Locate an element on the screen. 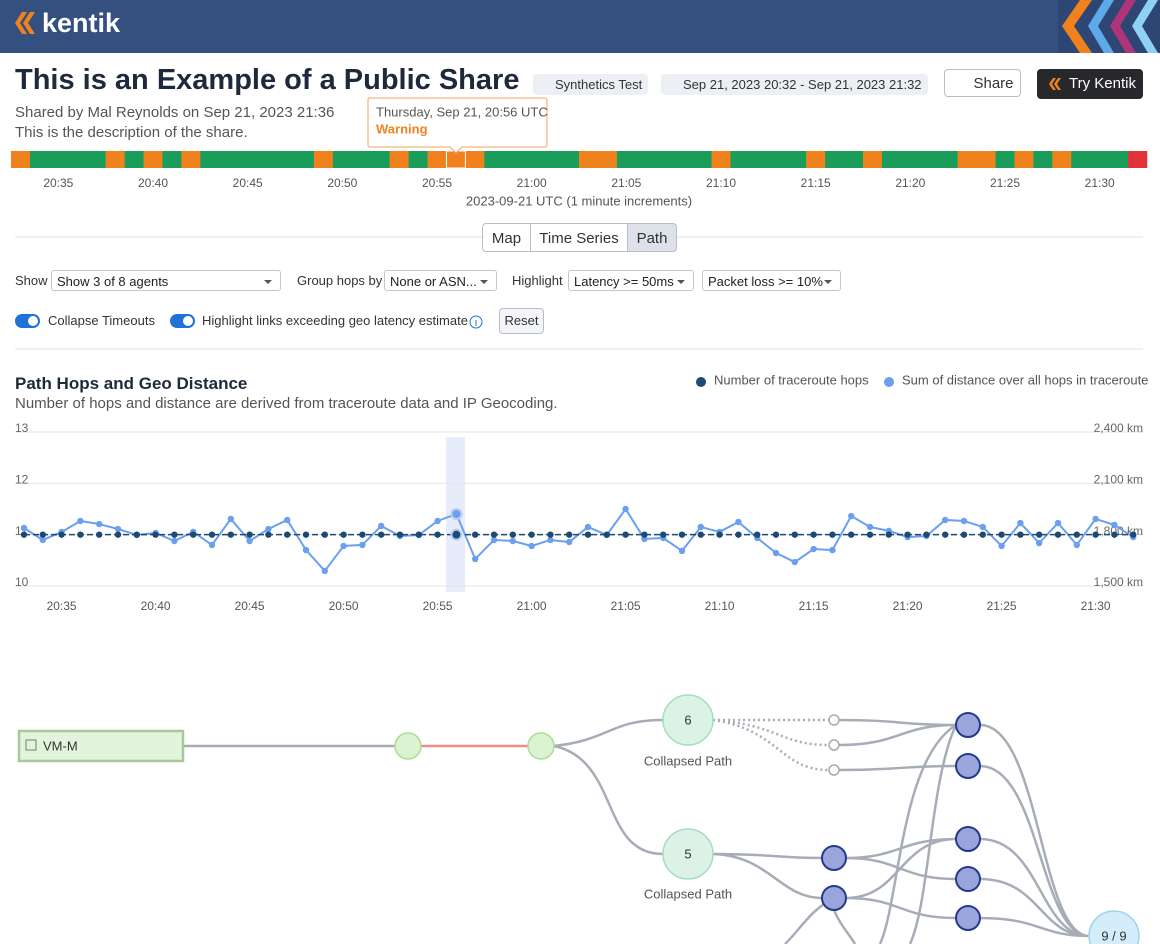  collapse-label: Collapse Timeouts is located at coordinates (101, 320).